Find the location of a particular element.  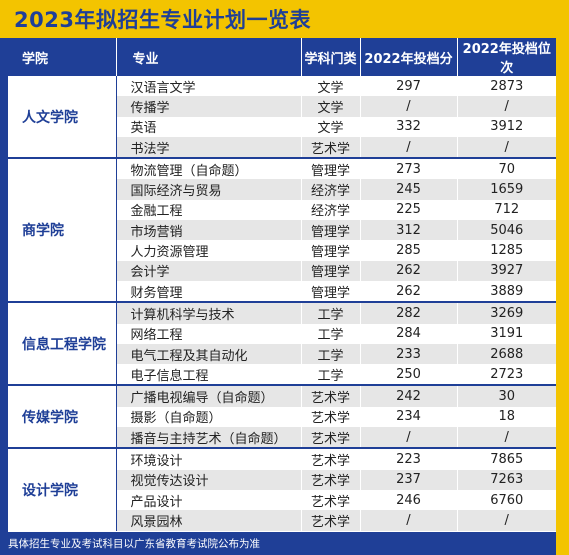

rank-cell: 3191 is located at coordinates (506, 333).